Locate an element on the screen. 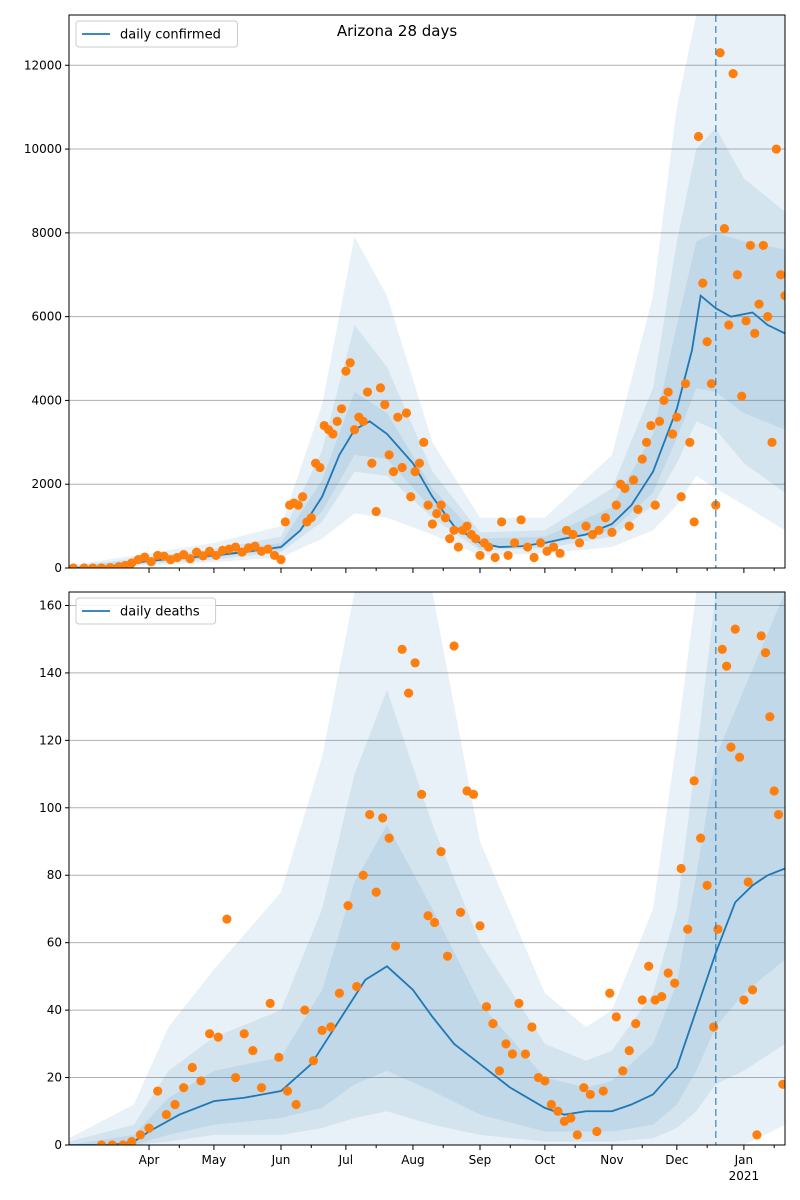  legend-label: daily deaths is located at coordinates (160, 612).